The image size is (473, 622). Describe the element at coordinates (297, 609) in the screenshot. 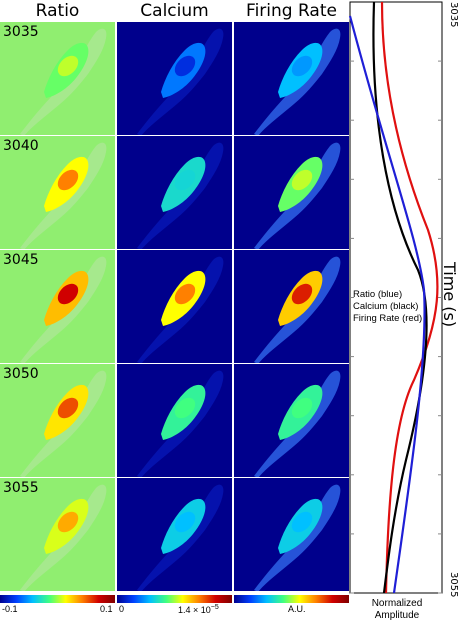

I see `firing-rate-colorbar-label: A.U.` at that location.